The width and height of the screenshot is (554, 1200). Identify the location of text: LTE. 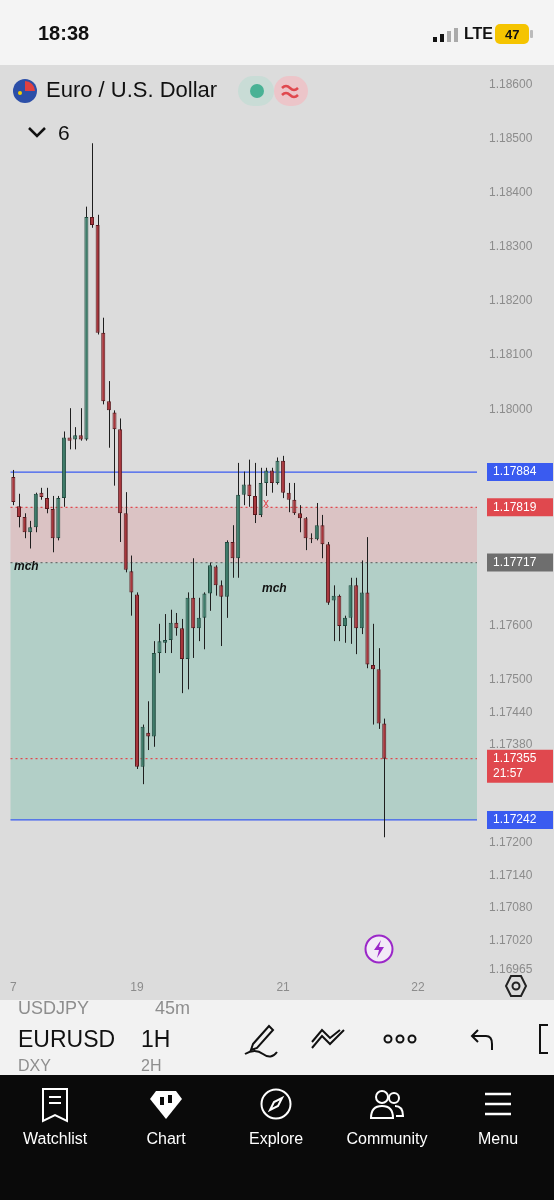
(479, 33).